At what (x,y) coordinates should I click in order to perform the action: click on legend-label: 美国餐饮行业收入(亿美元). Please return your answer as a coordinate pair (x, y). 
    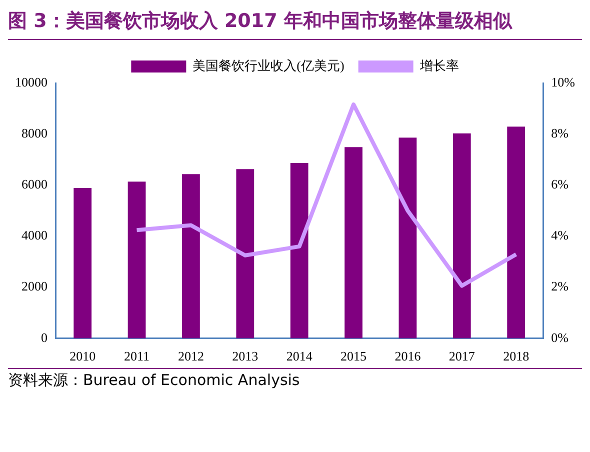
    Looking at the image, I should click on (268, 65).